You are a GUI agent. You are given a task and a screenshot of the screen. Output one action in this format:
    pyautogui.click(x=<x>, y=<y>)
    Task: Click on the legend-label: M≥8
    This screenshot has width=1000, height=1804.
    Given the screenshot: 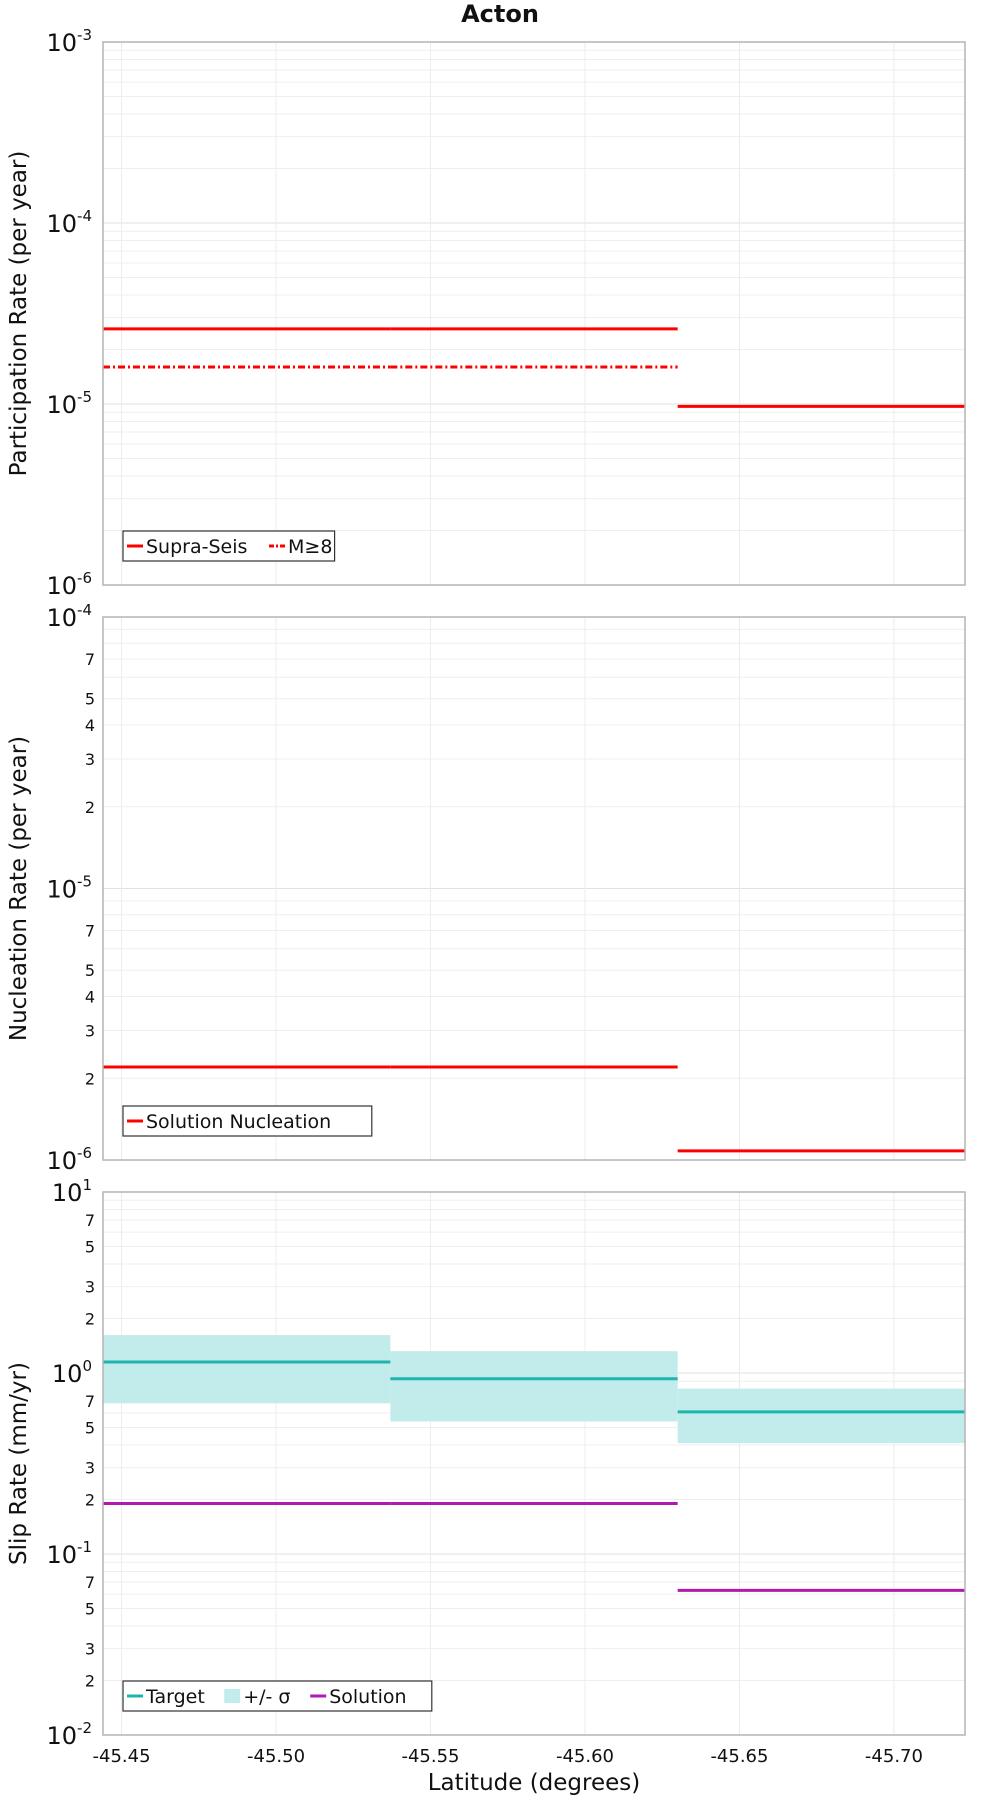 What is the action you would take?
    pyautogui.click(x=310, y=547)
    